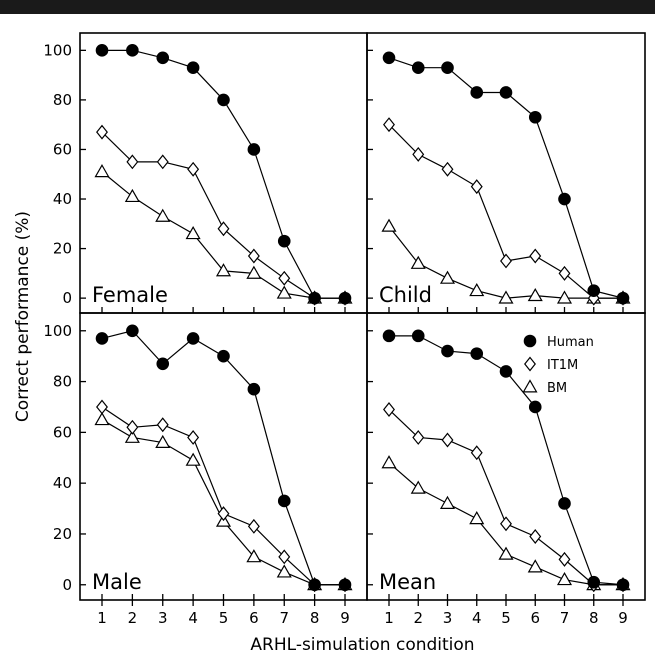 The height and width of the screenshot is (658, 655). Describe the element at coordinates (623, 618) in the screenshot. I see `x-tick-label: 9` at that location.